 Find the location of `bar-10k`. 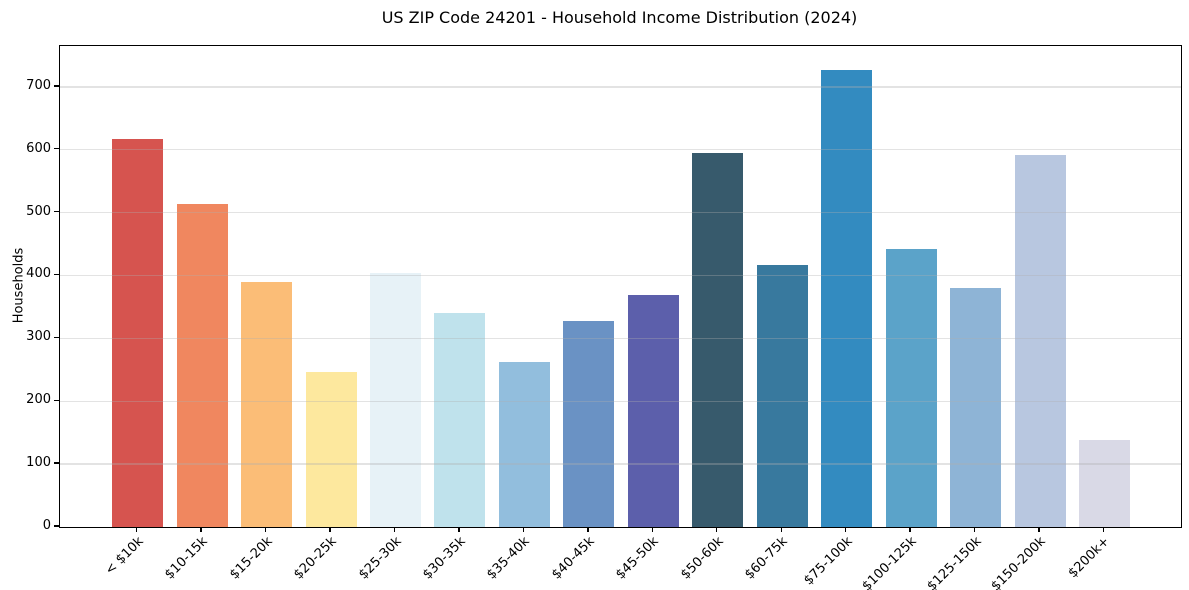

bar-10k is located at coordinates (138, 333).